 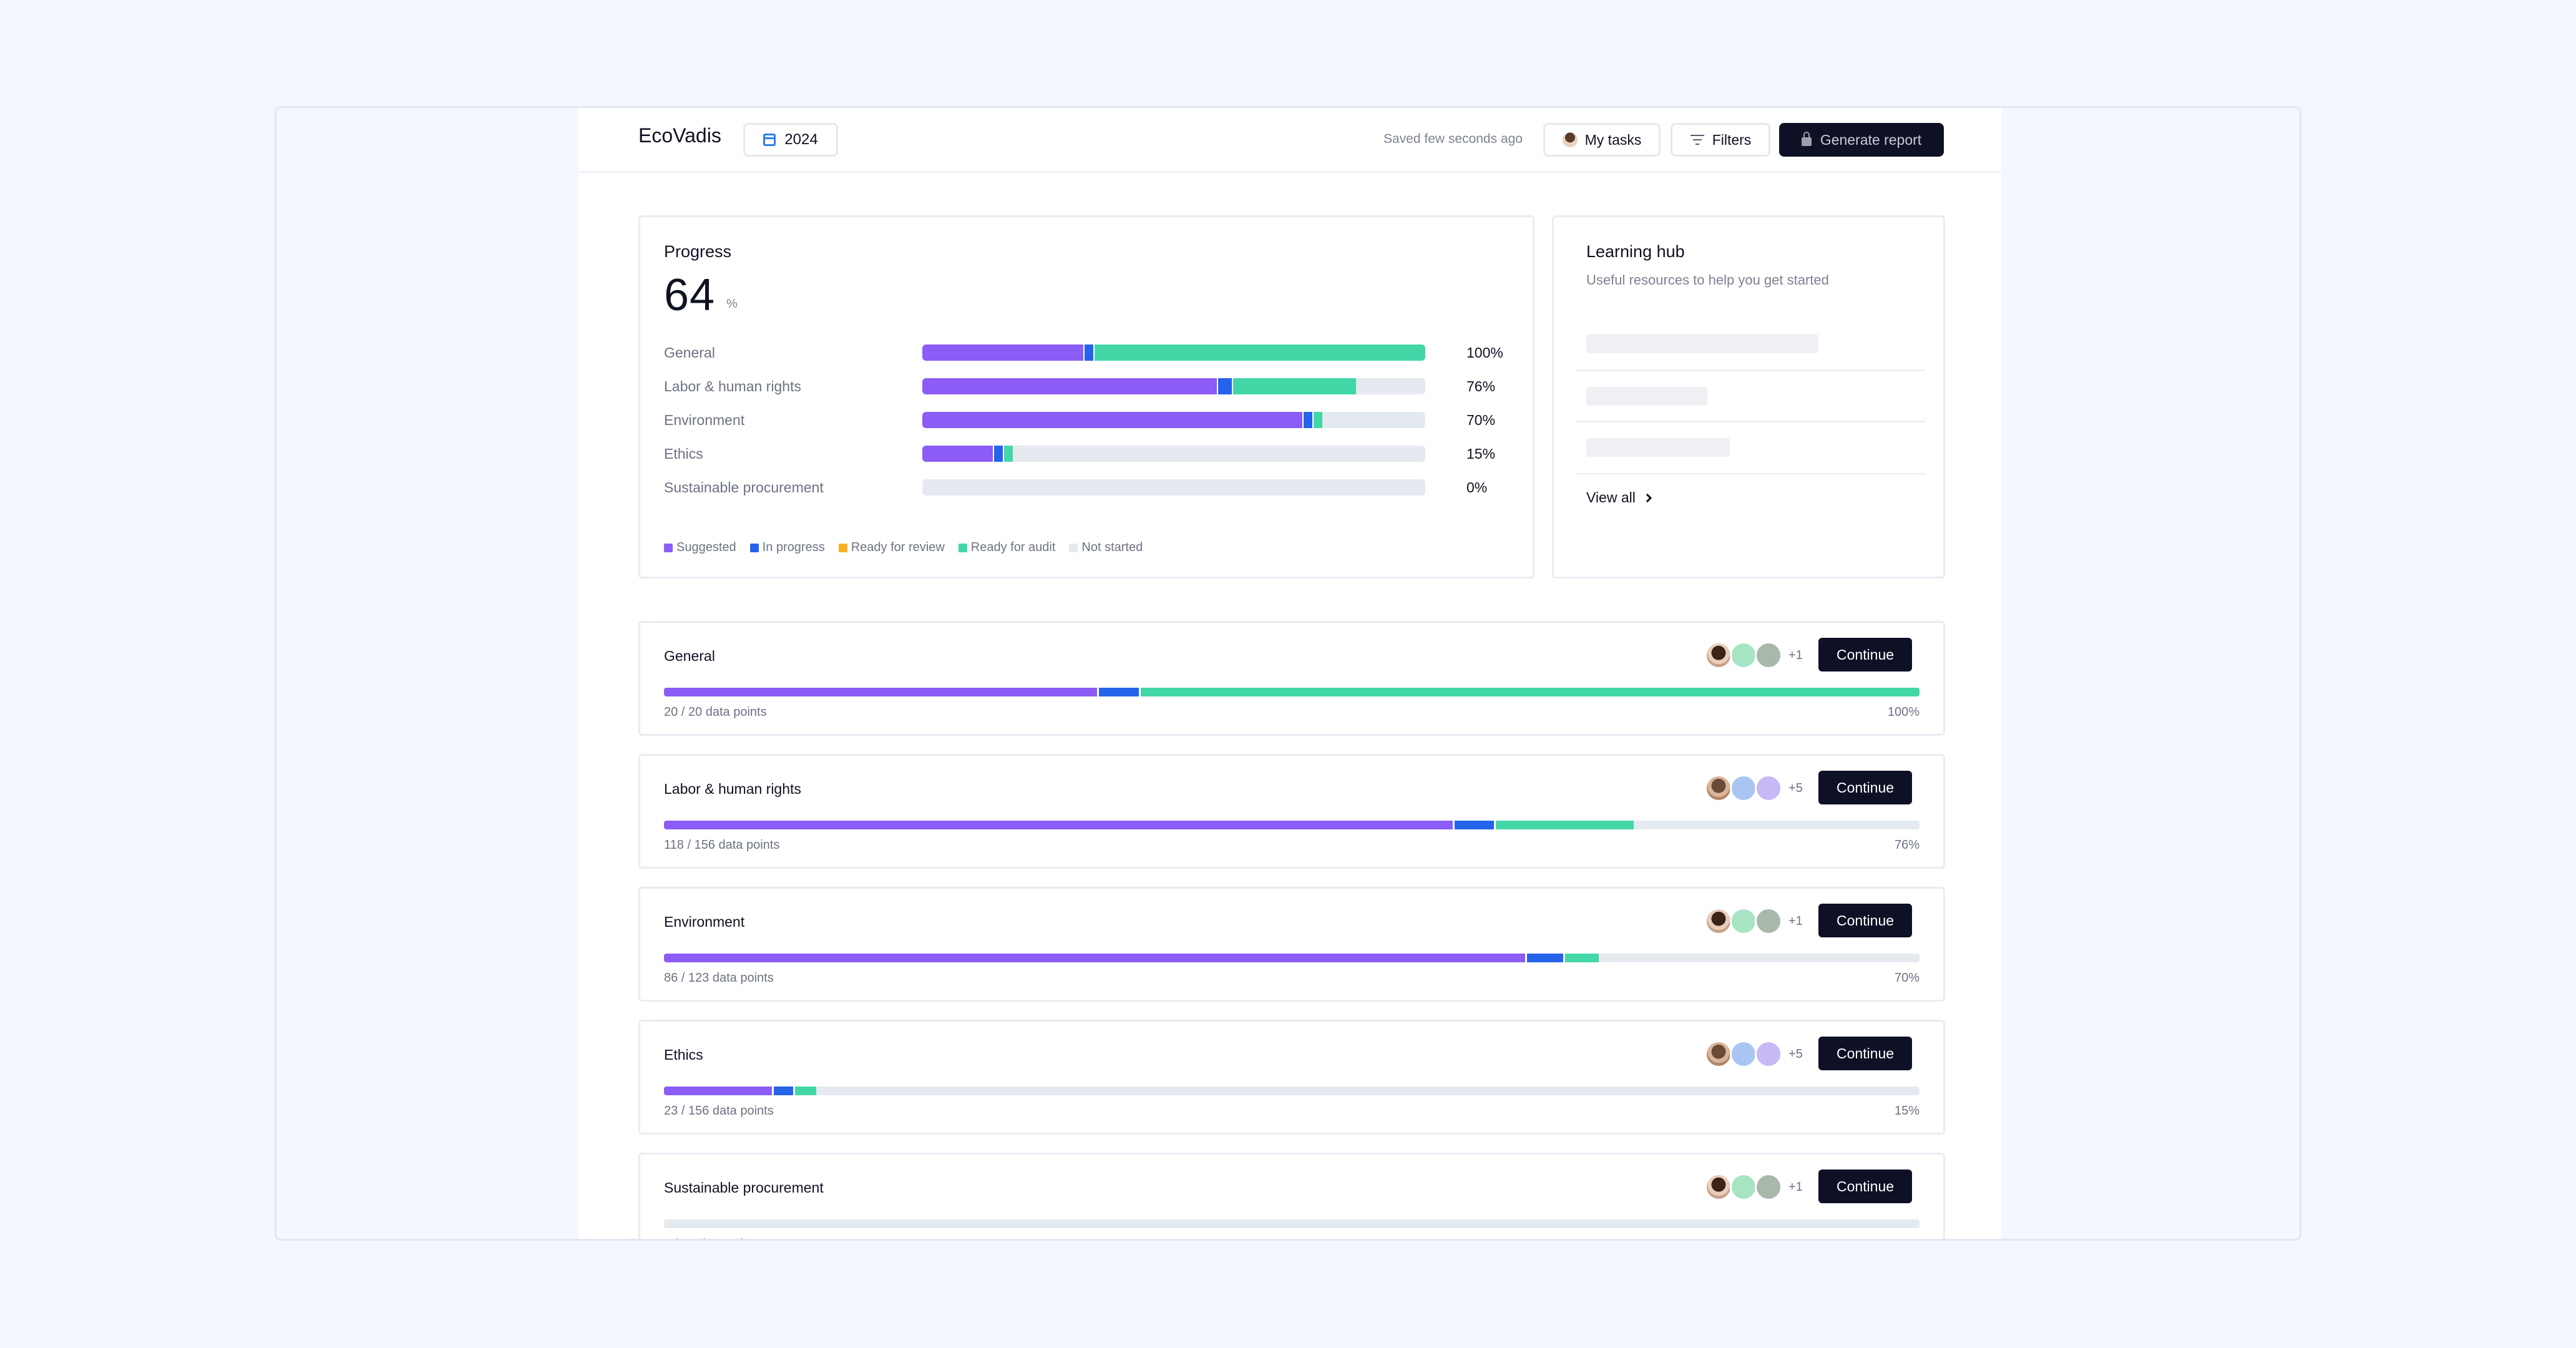 What do you see at coordinates (1602, 140) in the screenshot?
I see `my-tasks-button: My tasks` at bounding box center [1602, 140].